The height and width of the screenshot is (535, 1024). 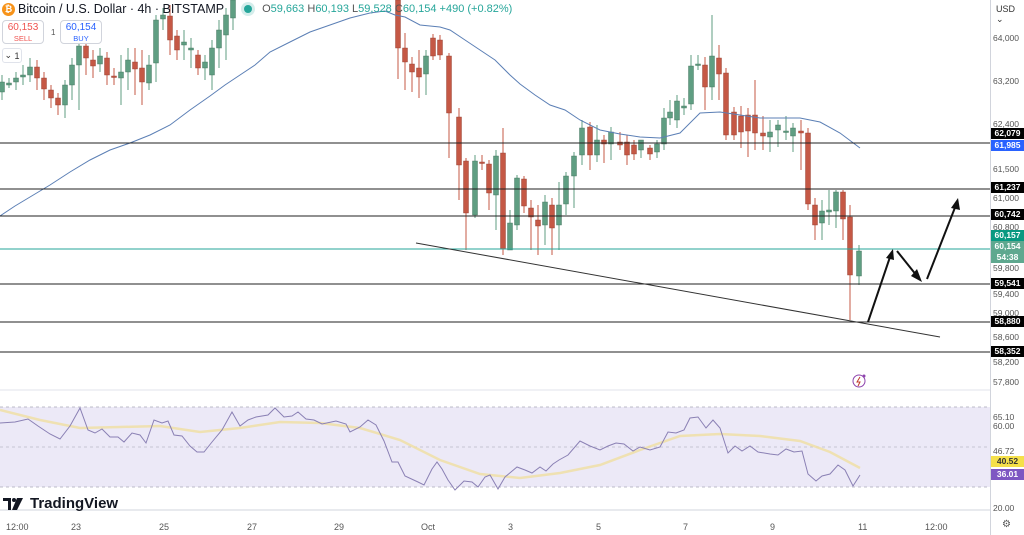 I want to click on price-tick: 58,600, so click(x=1006, y=337).